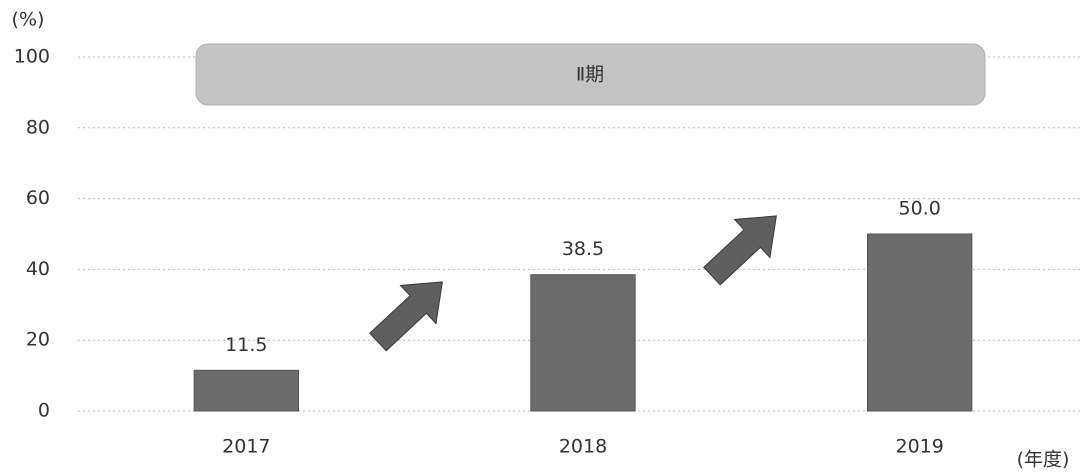 The width and height of the screenshot is (1083, 473). Describe the element at coordinates (38, 269) in the screenshot. I see `y-tick-label: 40` at that location.